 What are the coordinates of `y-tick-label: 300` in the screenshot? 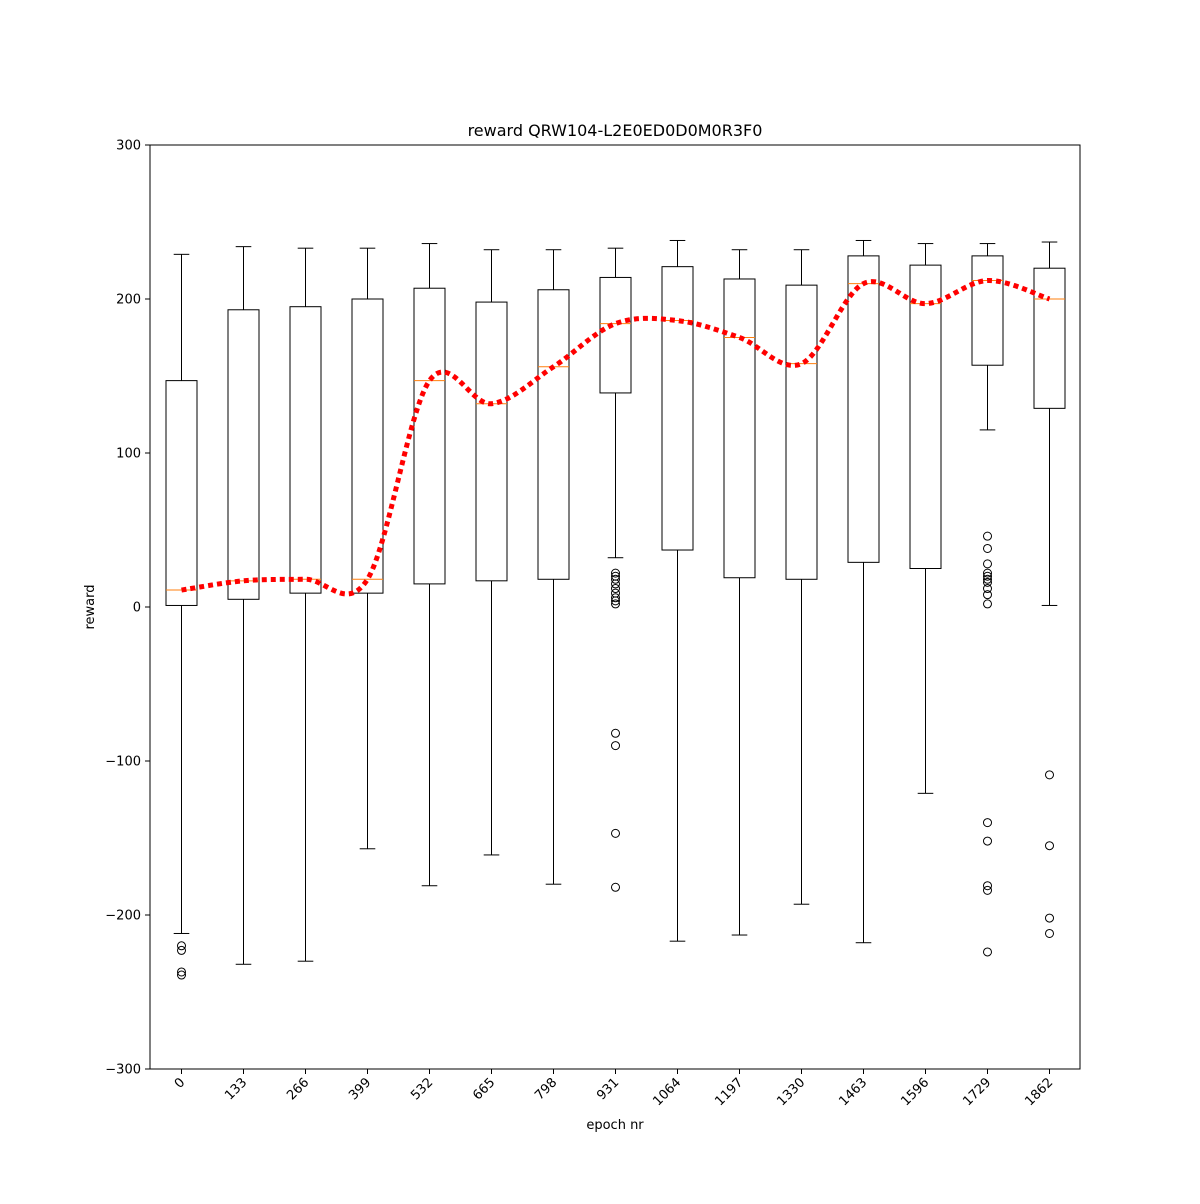 It's located at (128, 146).